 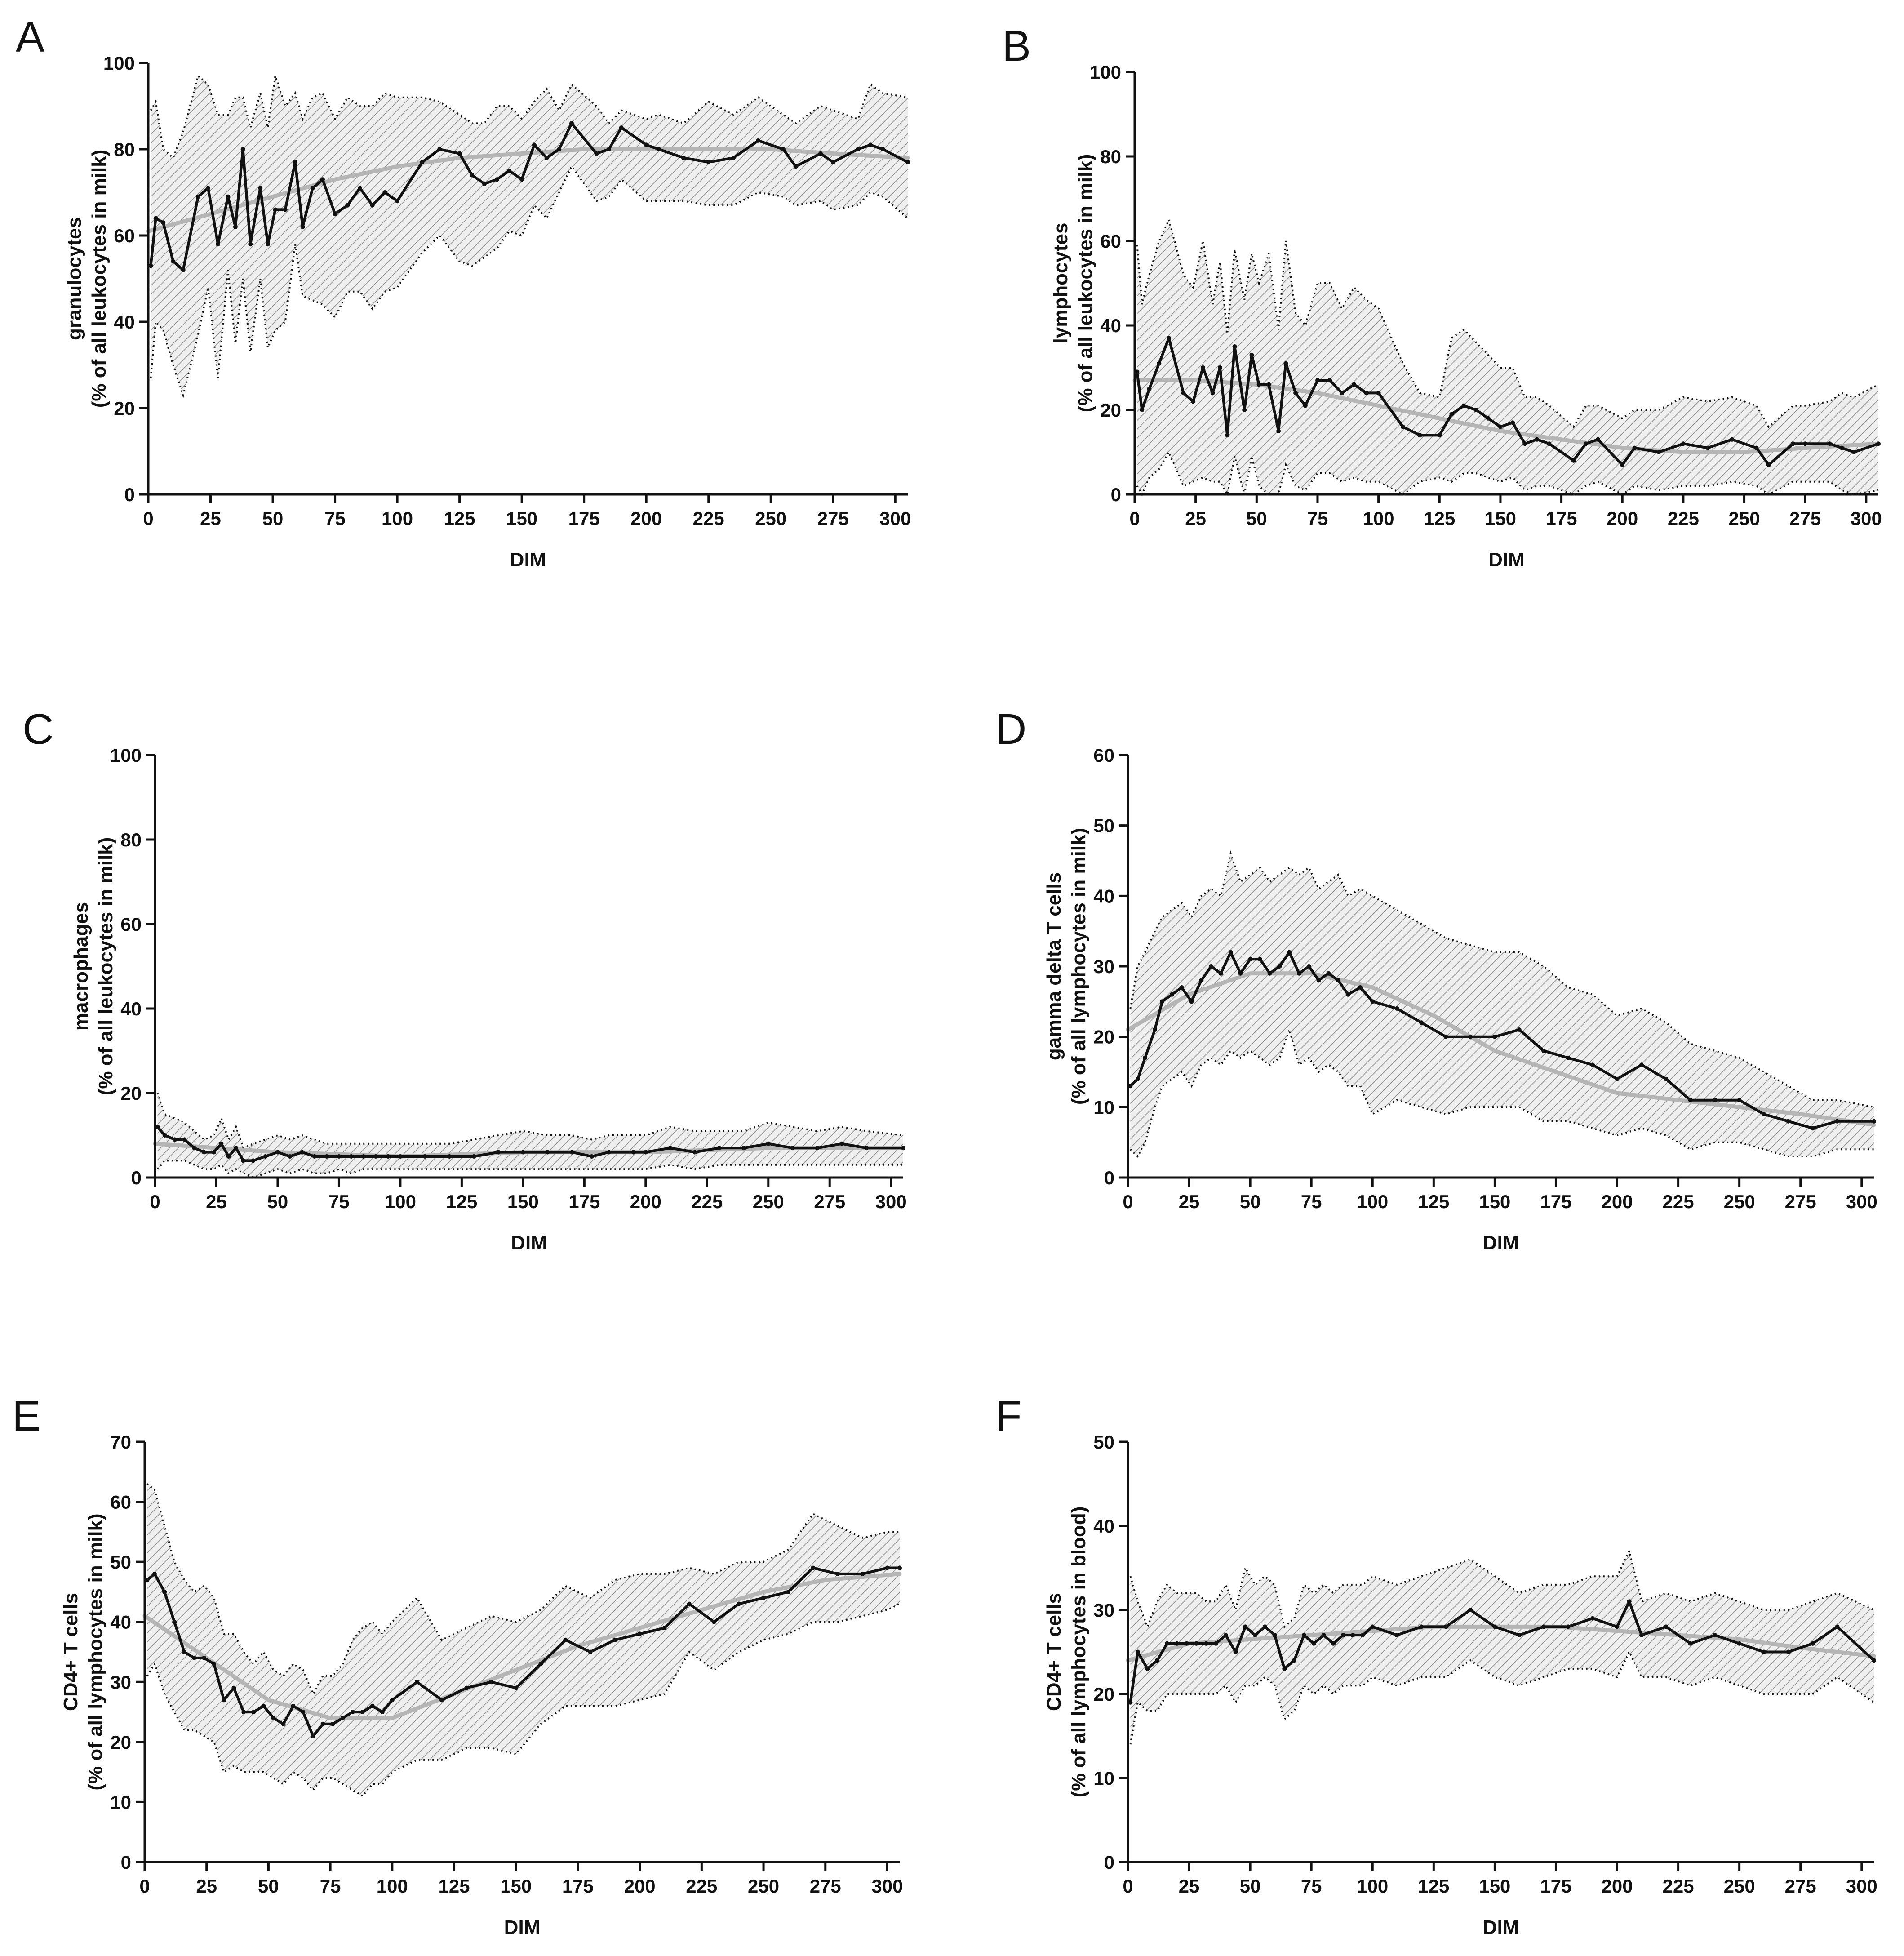 I want to click on y-tick-label: 20, so click(x=131, y=1093).